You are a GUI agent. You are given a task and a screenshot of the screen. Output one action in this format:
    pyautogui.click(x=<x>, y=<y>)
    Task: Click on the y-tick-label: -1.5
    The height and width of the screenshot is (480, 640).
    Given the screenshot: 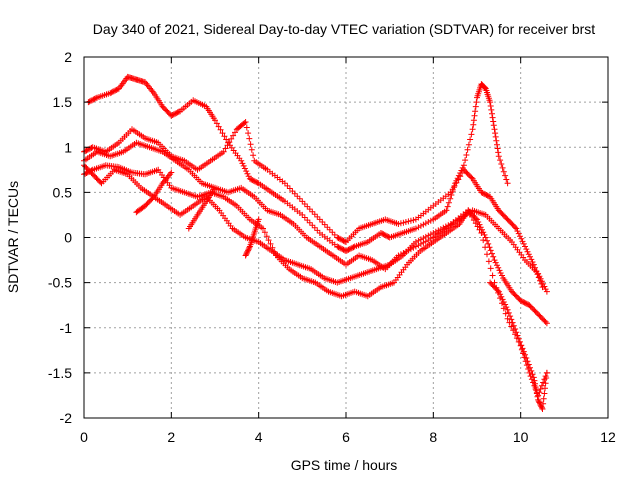 What is the action you would take?
    pyautogui.click(x=60, y=373)
    